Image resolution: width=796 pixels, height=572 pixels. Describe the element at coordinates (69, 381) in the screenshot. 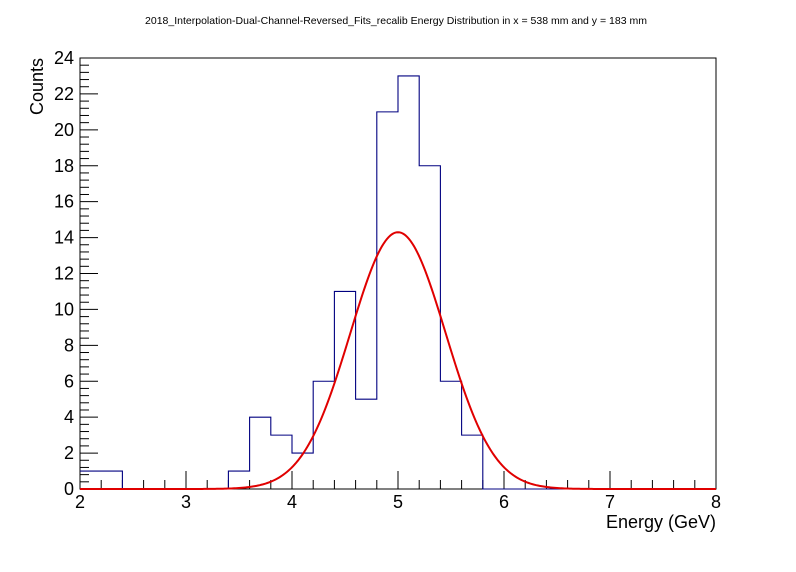

I see `y-tick-label: 6` at that location.